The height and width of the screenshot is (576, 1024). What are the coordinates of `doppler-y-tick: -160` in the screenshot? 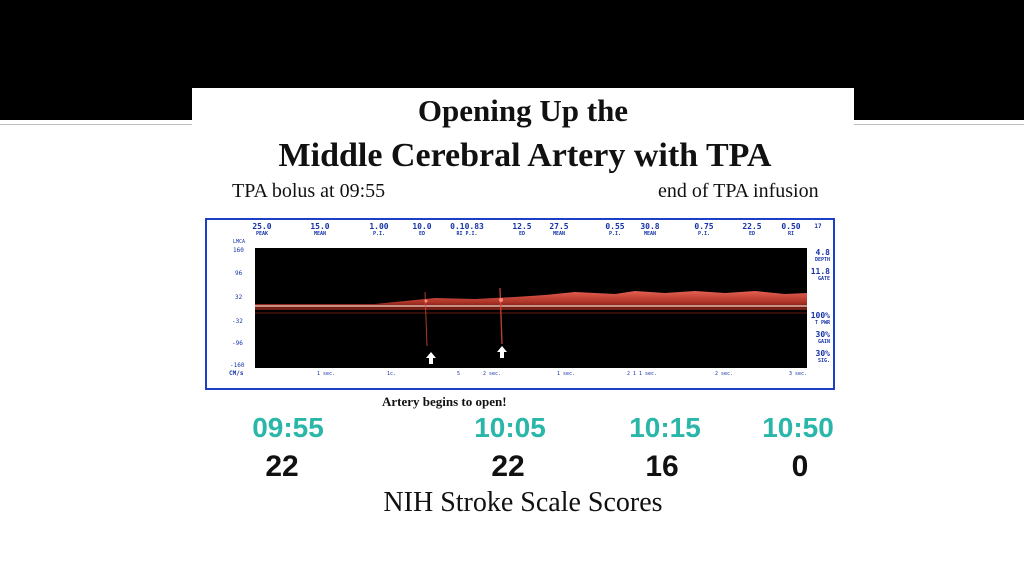 It's located at (237, 365).